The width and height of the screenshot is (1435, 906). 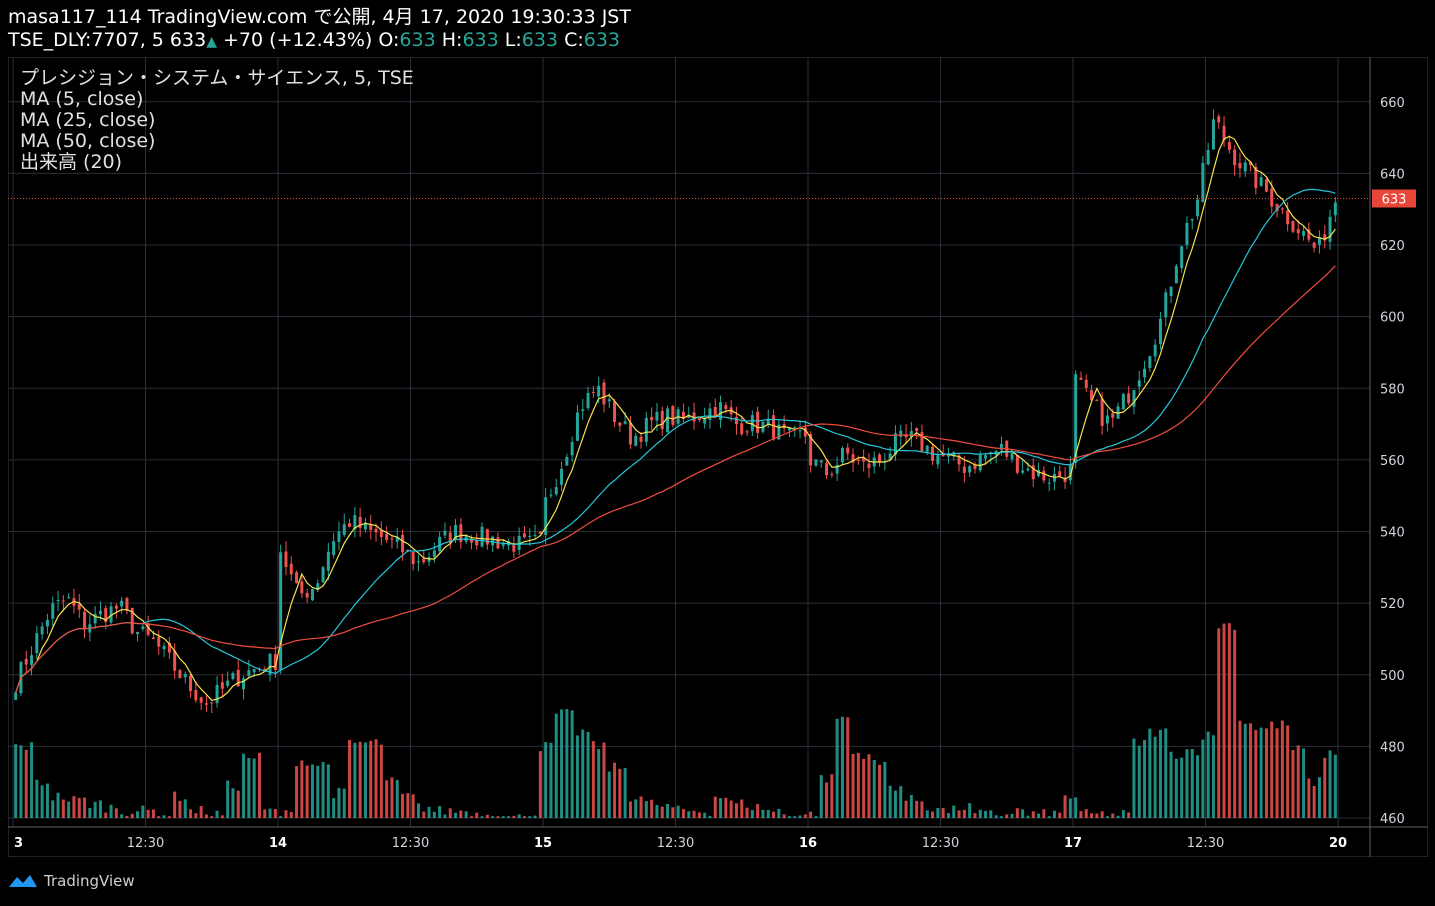 What do you see at coordinates (680, 843) in the screenshot?
I see `time-axis: 3 12:30 14 12:30 15 12:30 16 12:30 17 12:30 20` at bounding box center [680, 843].